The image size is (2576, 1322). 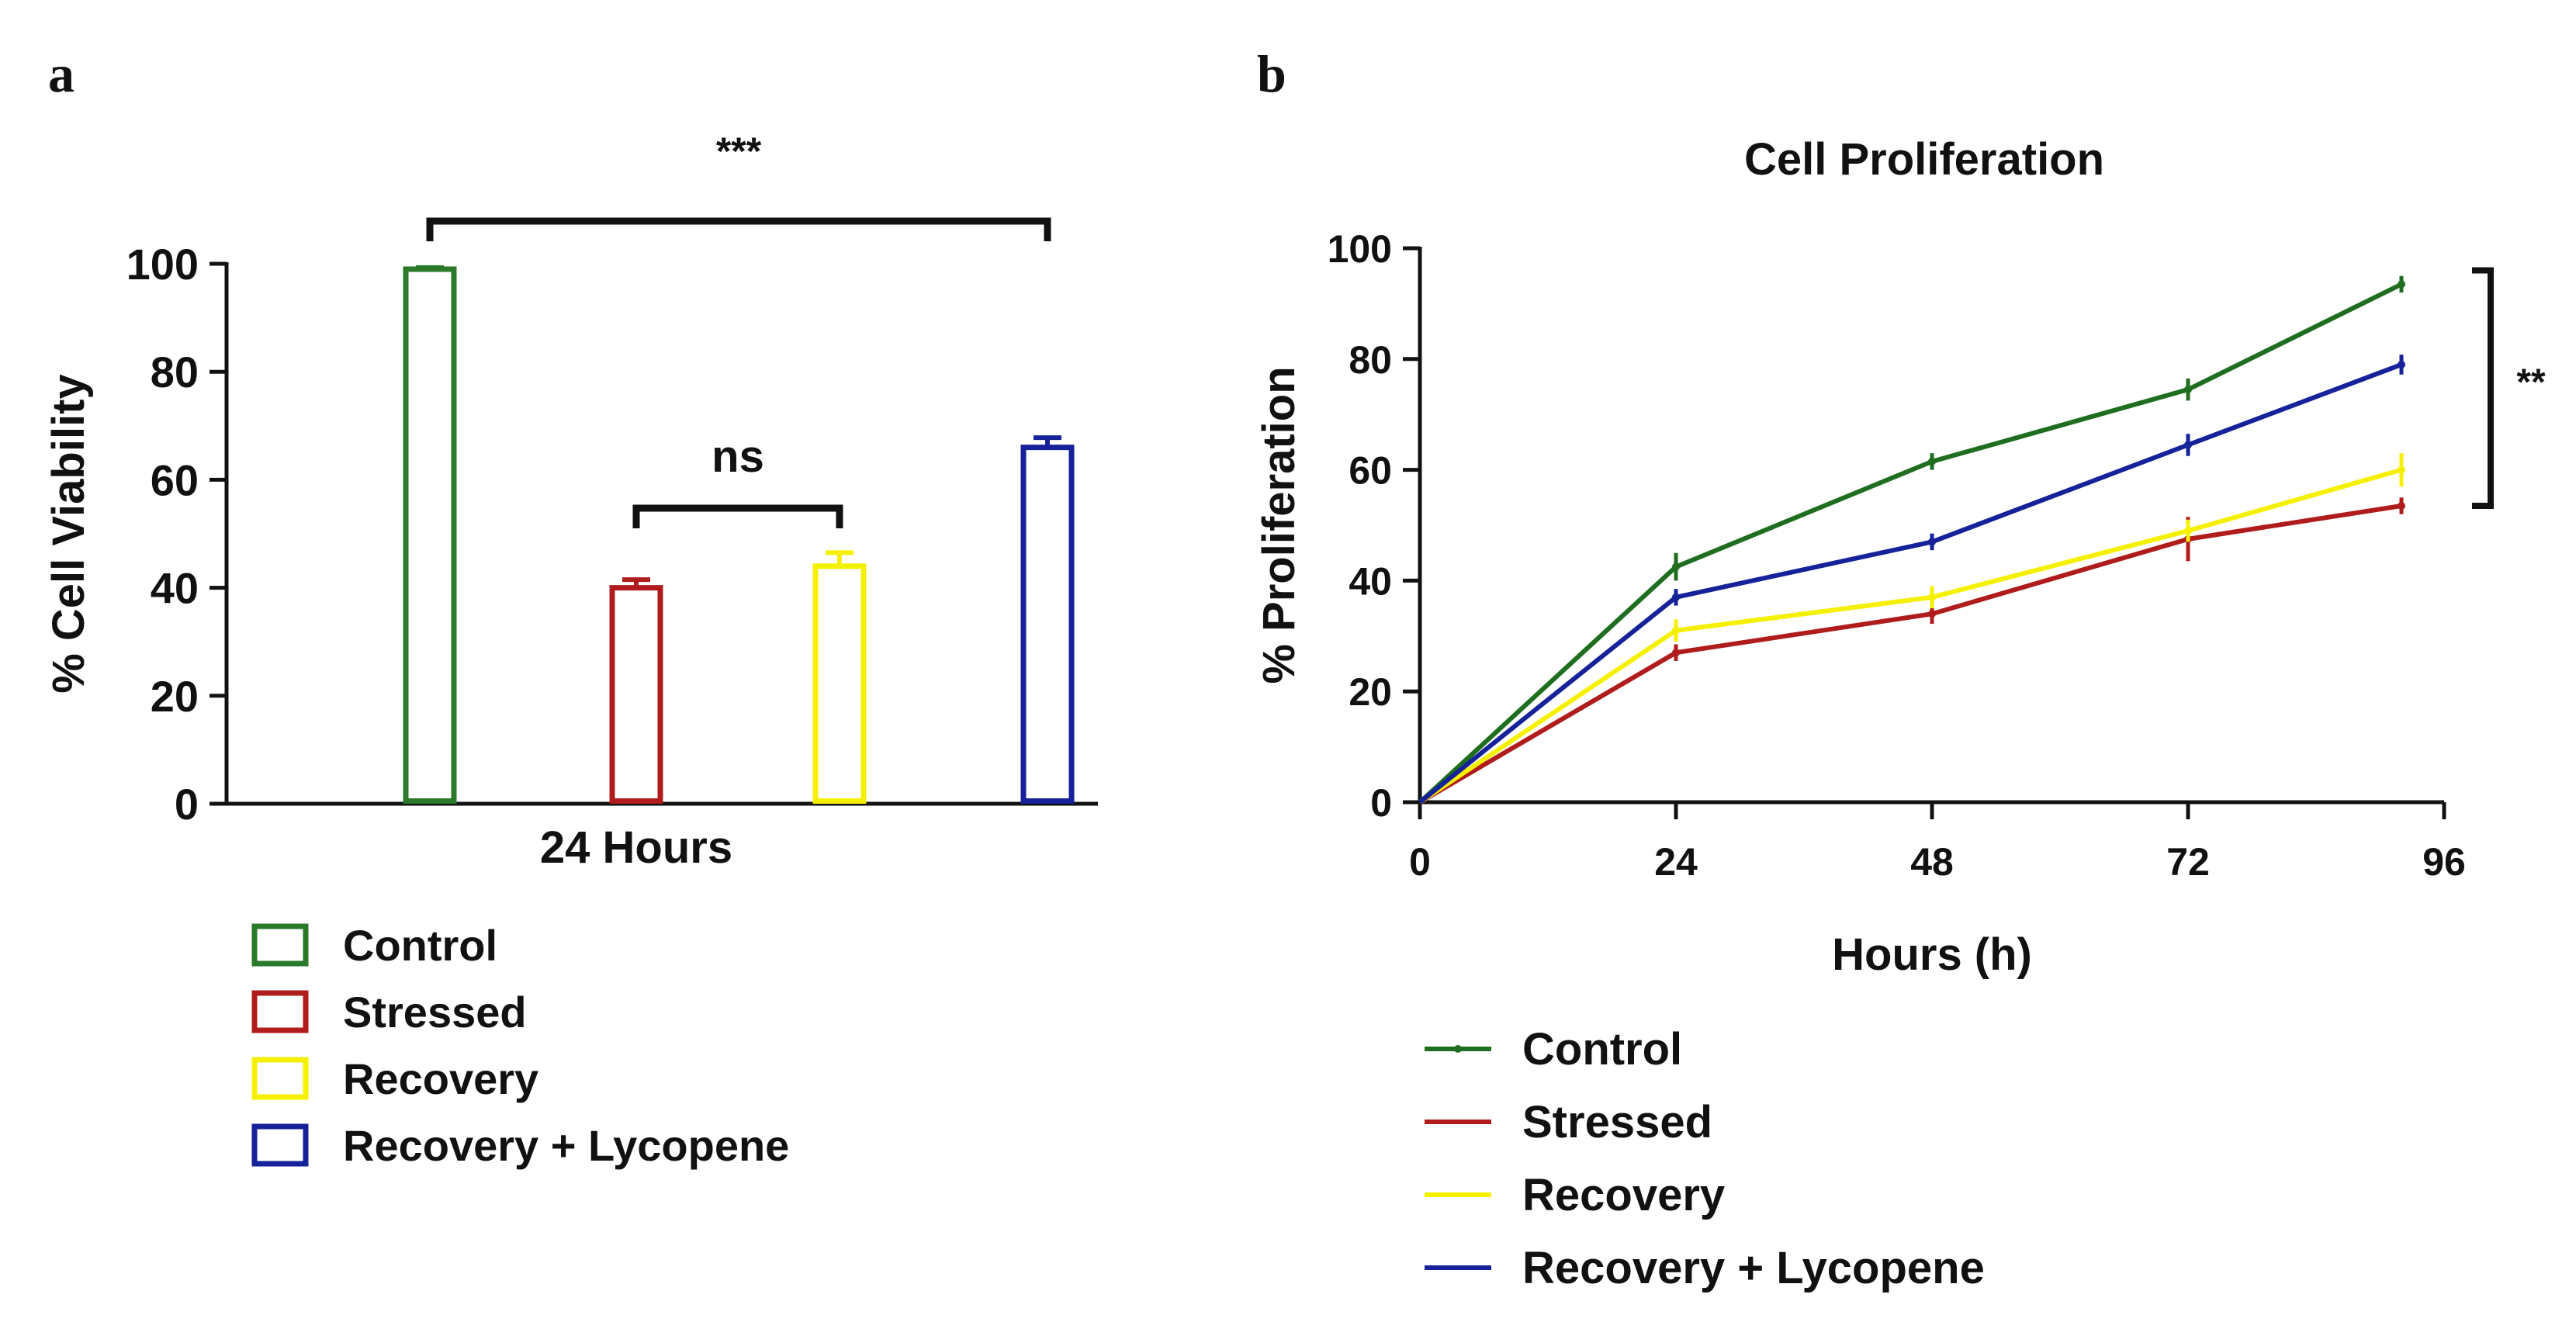 What do you see at coordinates (1458, 1049) in the screenshot?
I see `legend-marker` at bounding box center [1458, 1049].